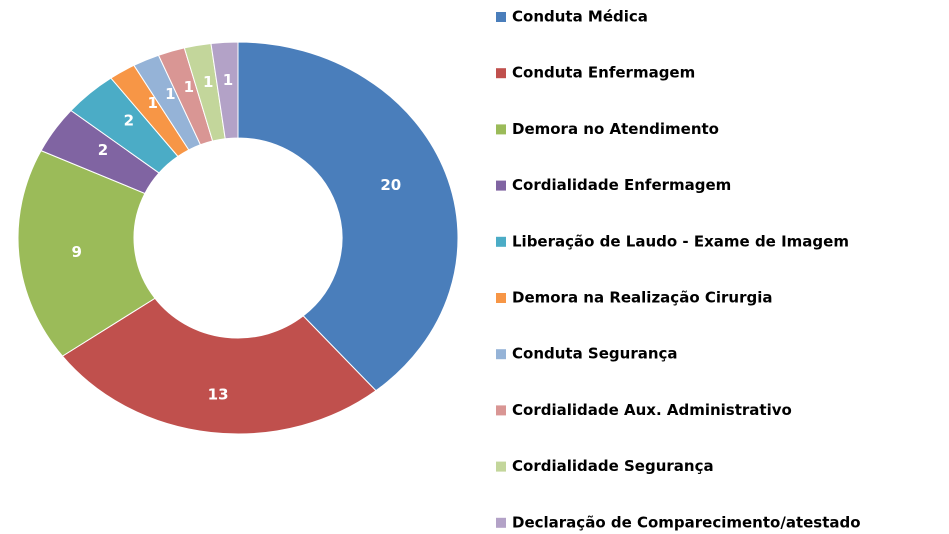 This screenshot has width=949, height=534. I want to click on data-label: 13, so click(218, 394).